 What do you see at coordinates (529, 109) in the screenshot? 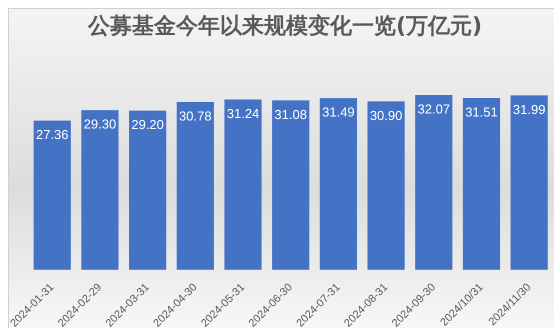
I see `data-label: 31.99` at bounding box center [529, 109].